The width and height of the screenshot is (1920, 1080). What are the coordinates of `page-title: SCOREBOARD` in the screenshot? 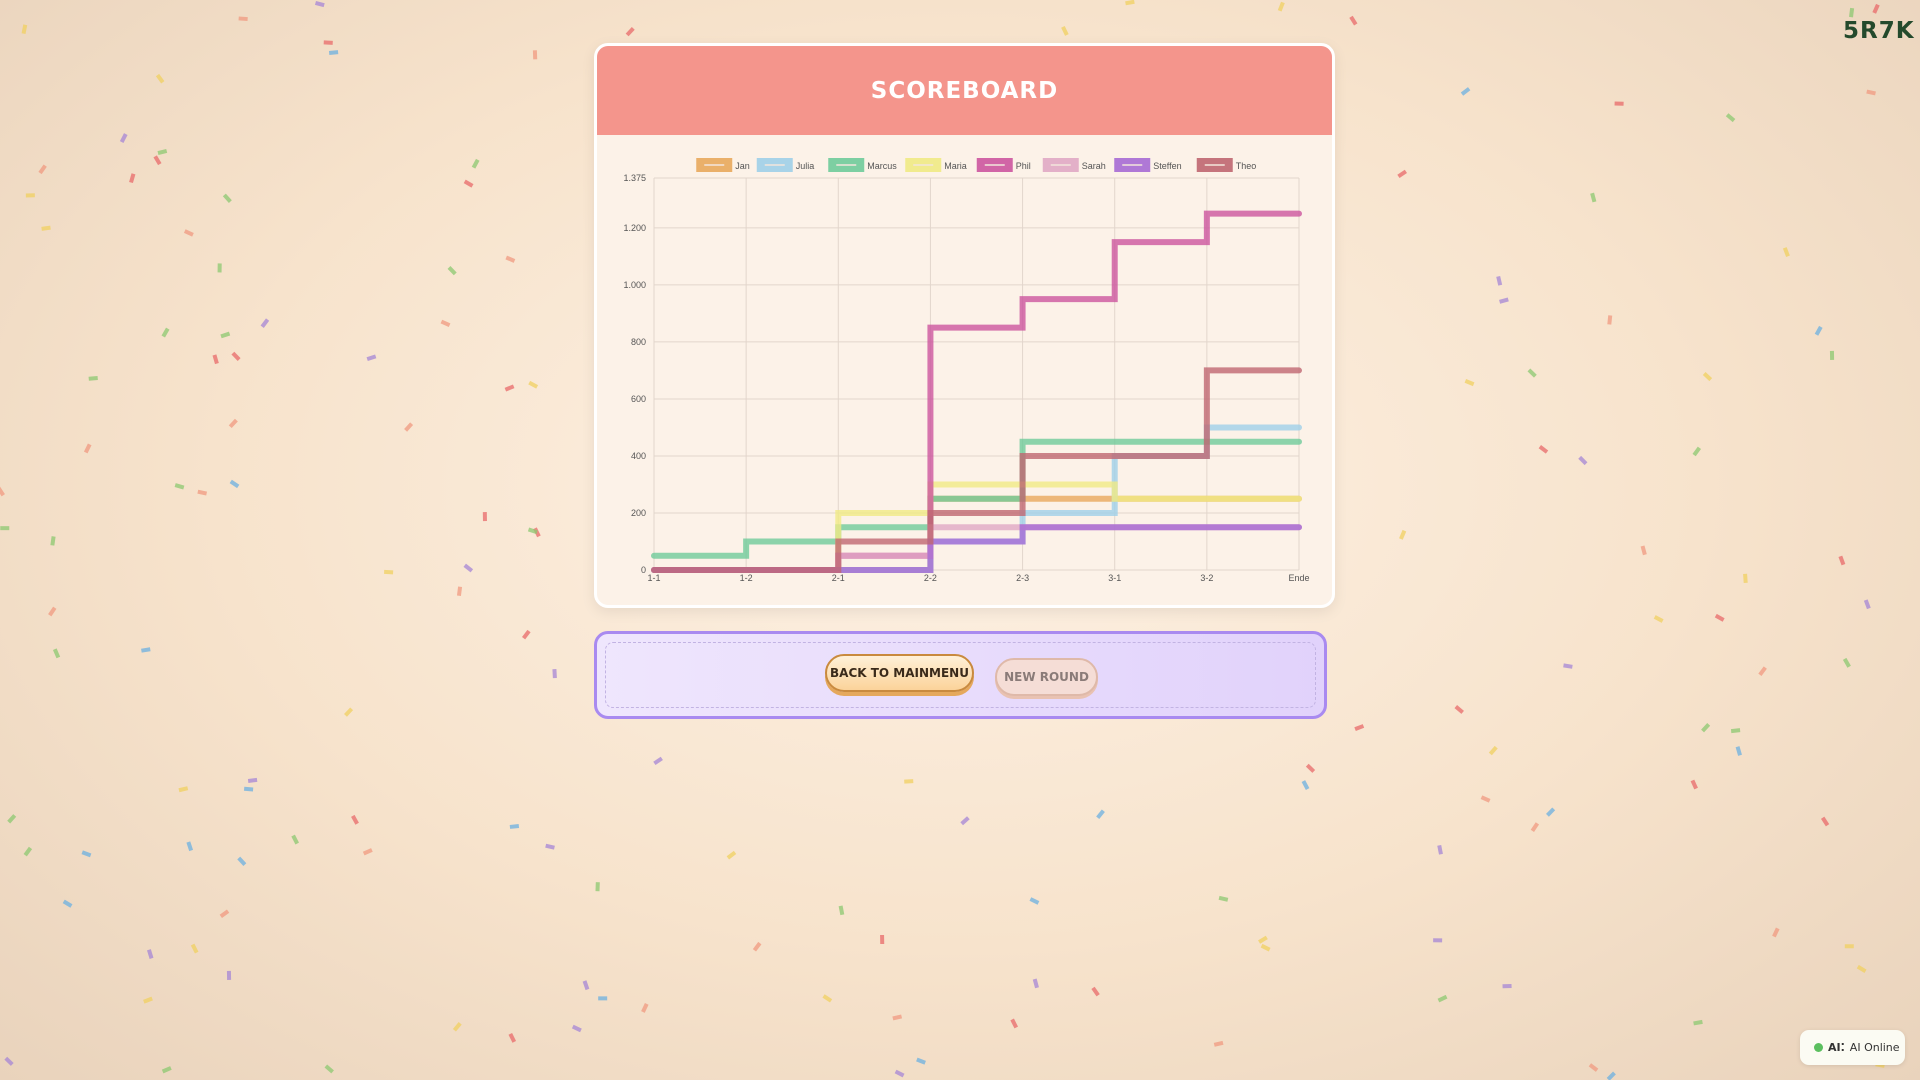 It's located at (964, 90).